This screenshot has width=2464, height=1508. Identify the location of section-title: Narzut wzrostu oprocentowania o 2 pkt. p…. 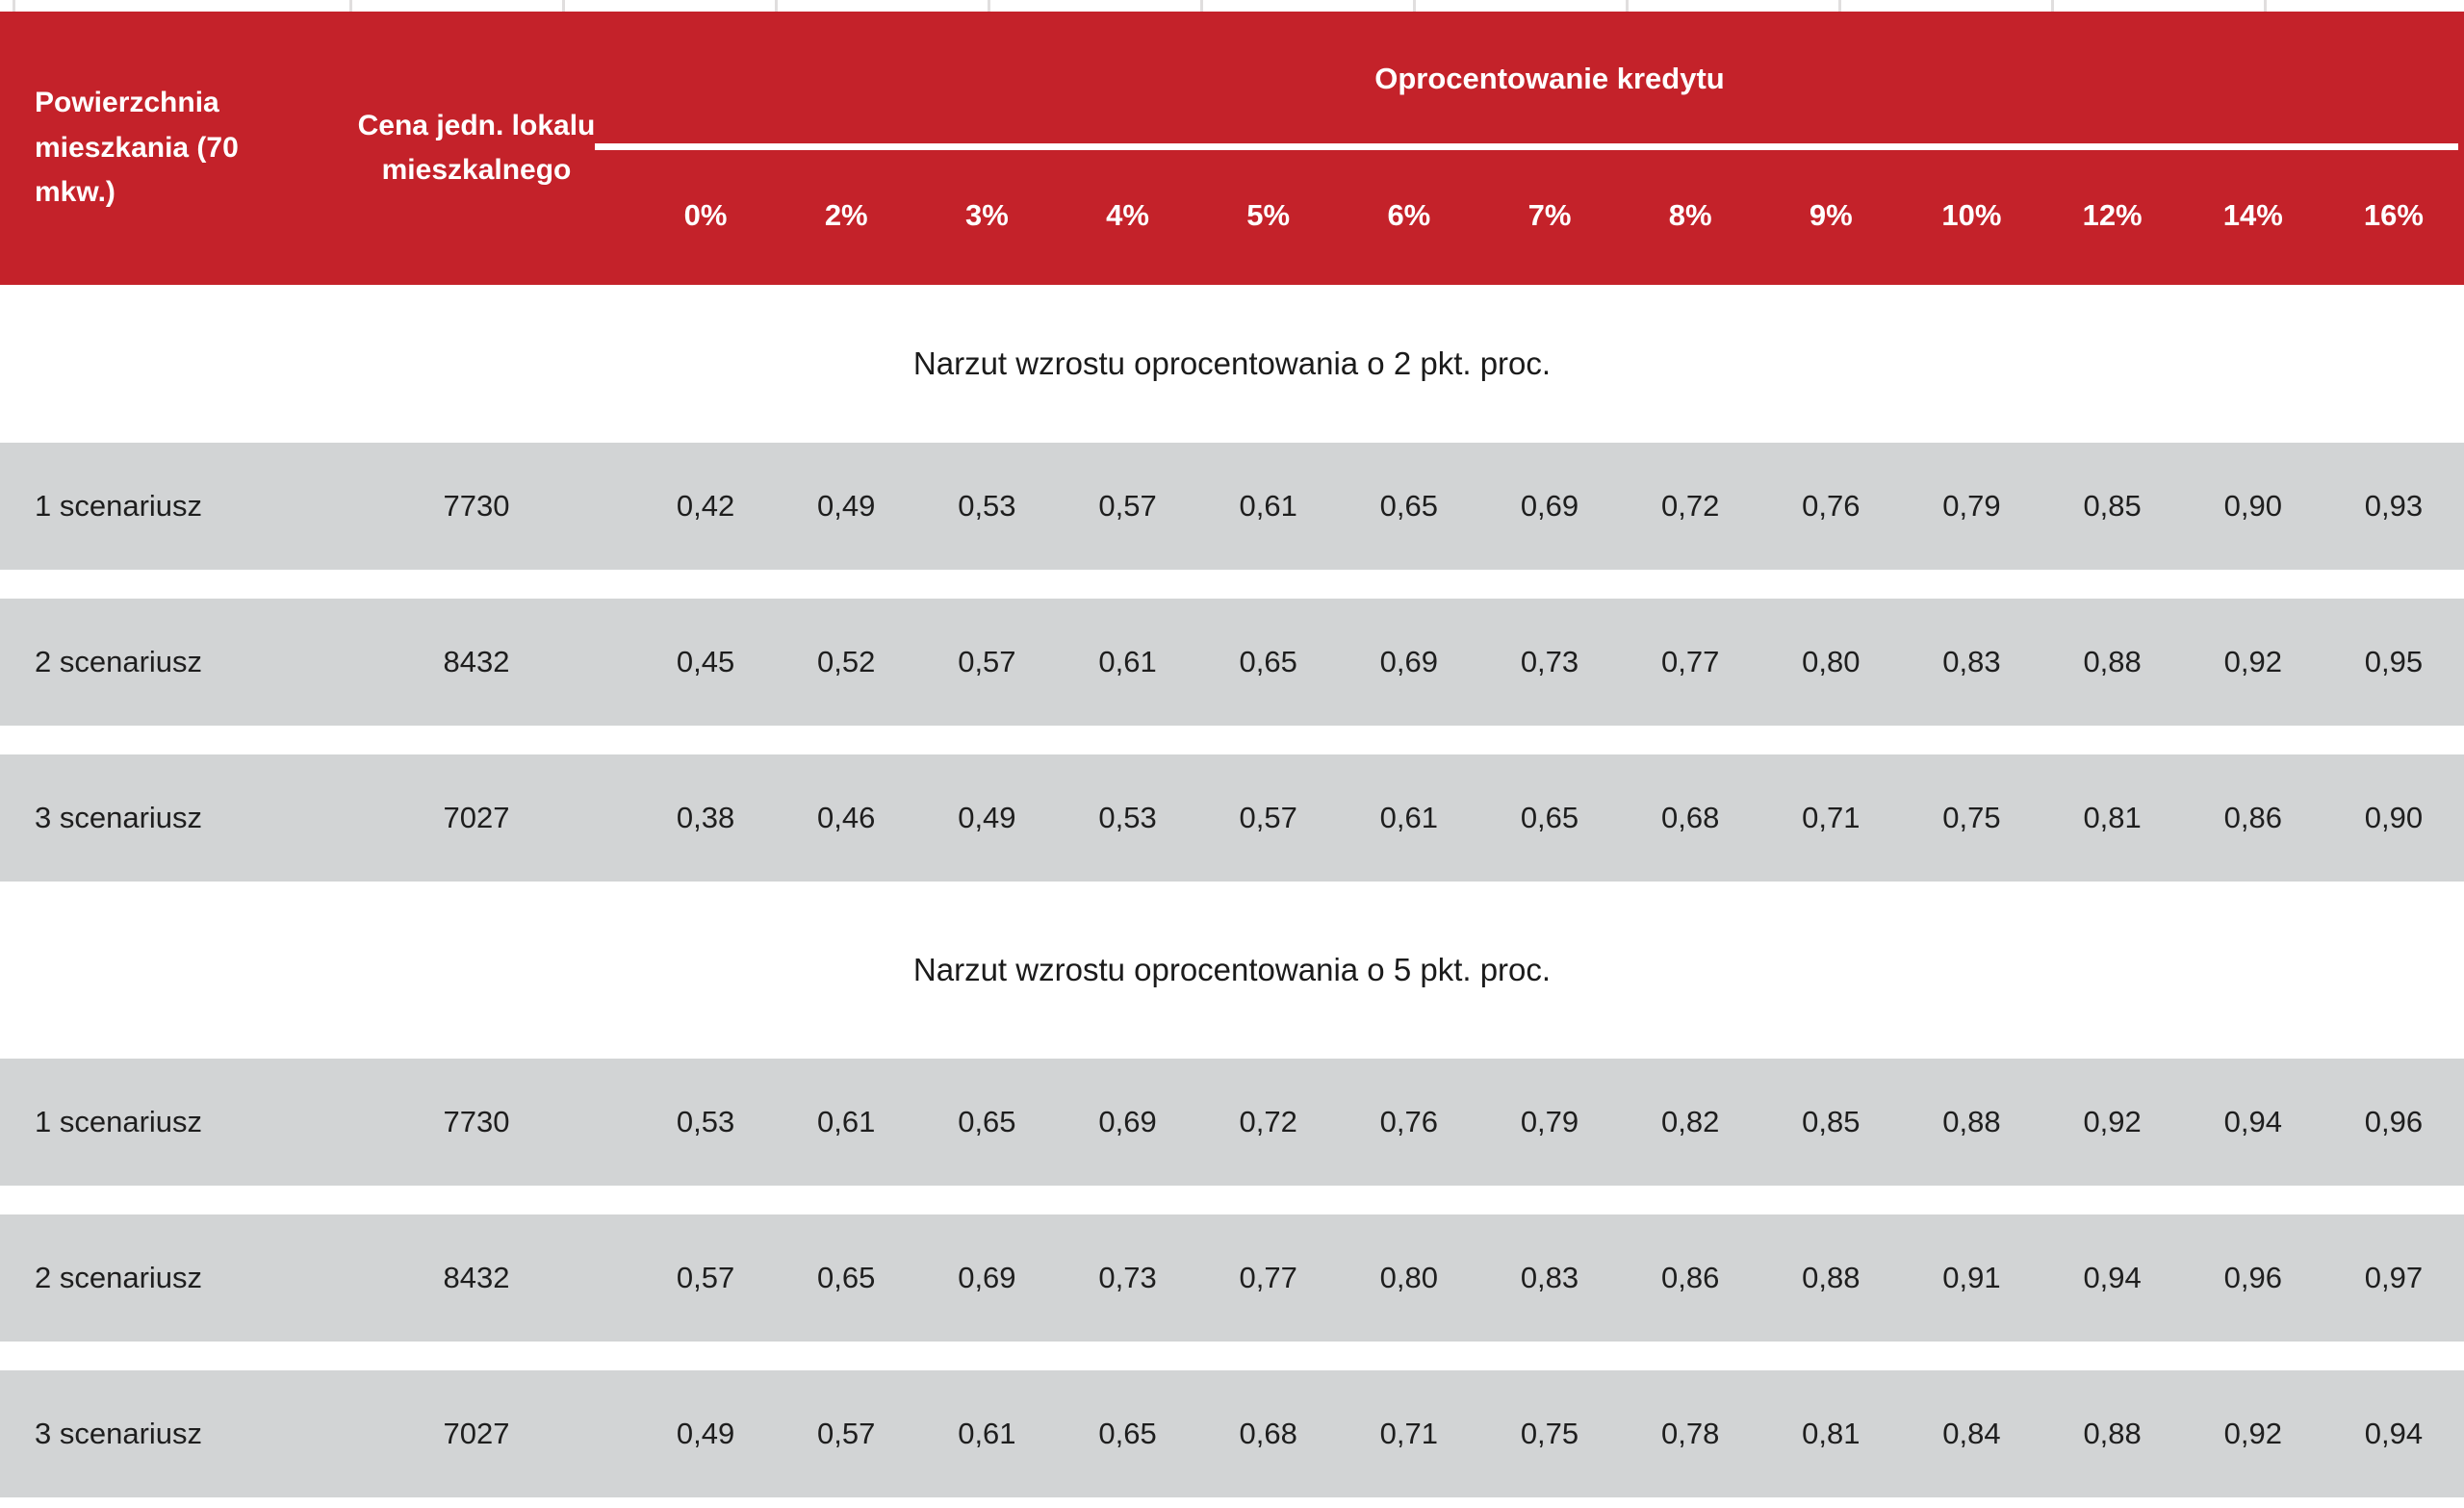
(1232, 363).